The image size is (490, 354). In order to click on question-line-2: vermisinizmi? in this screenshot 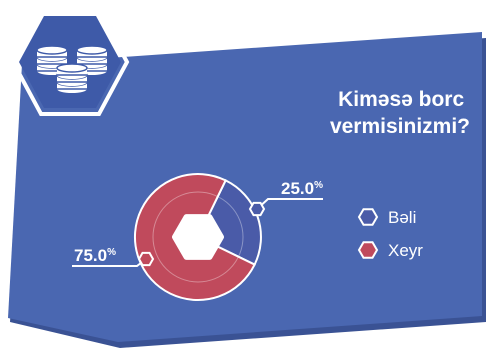, I will do `click(400, 126)`.